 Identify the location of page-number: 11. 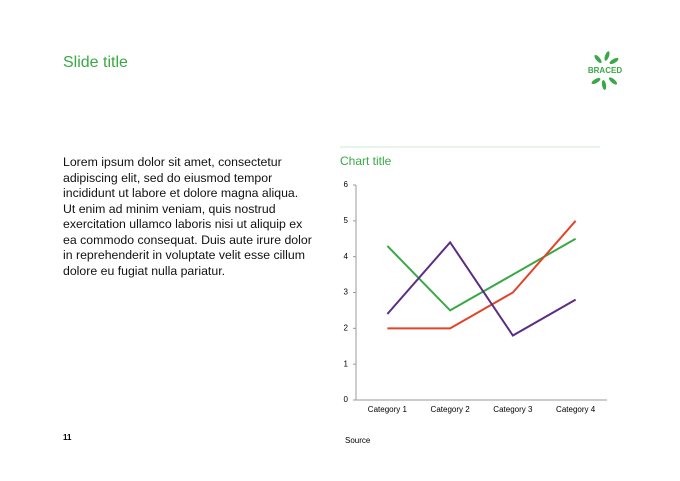
(67, 437).